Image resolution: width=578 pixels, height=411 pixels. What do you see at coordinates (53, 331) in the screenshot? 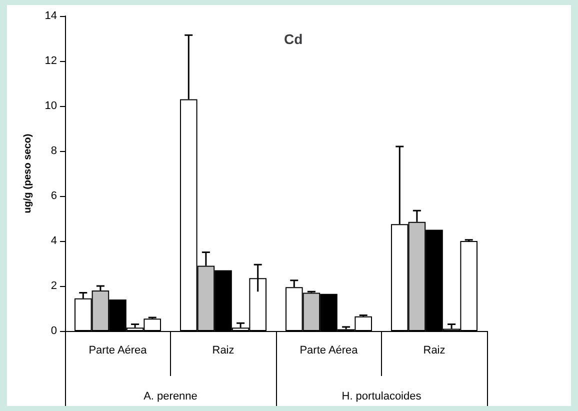
I see `y-tick-label: 0` at bounding box center [53, 331].